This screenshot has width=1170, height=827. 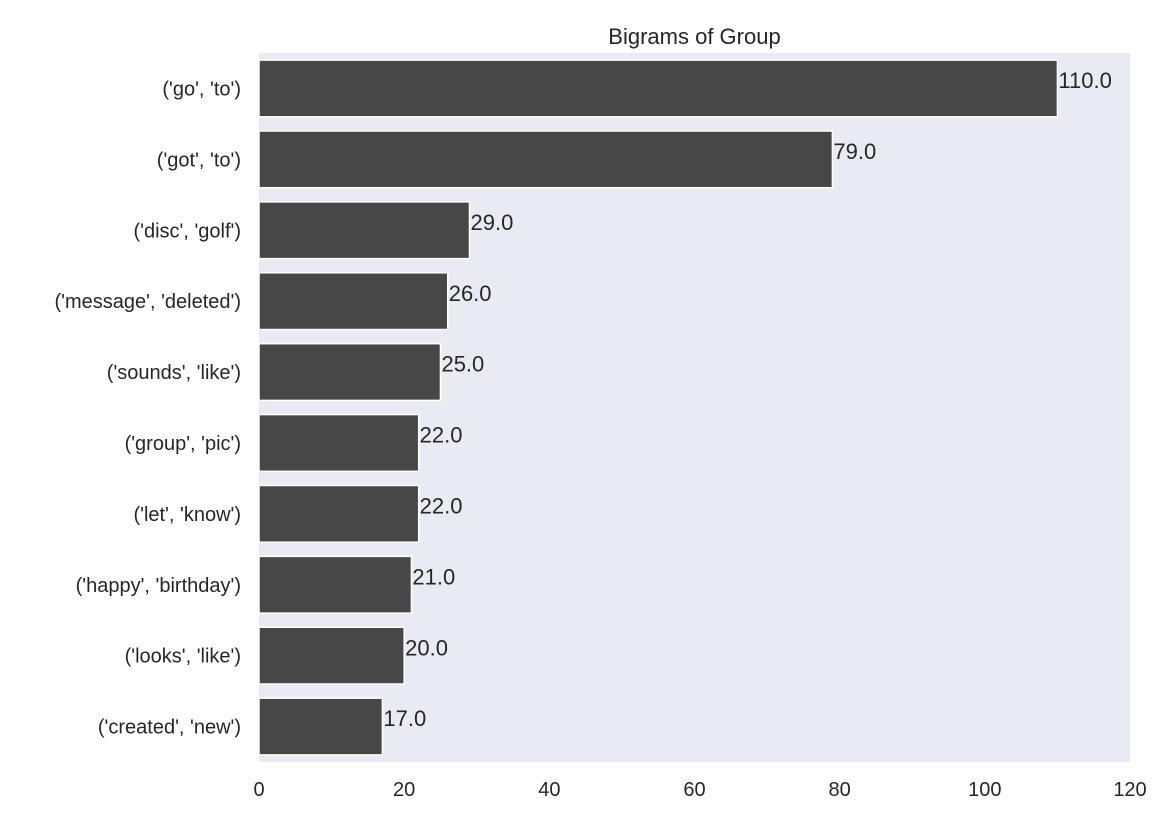 What do you see at coordinates (404, 790) in the screenshot?
I see `x-tick-label: 20` at bounding box center [404, 790].